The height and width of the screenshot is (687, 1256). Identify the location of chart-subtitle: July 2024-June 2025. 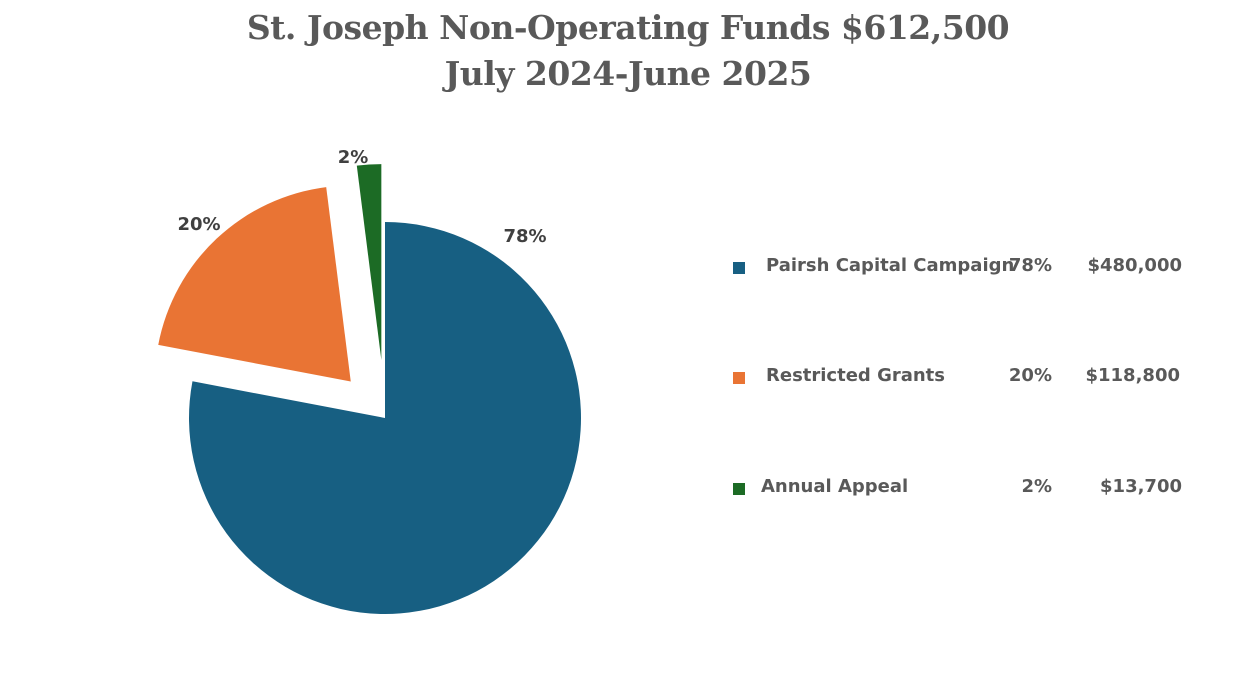
(628, 73).